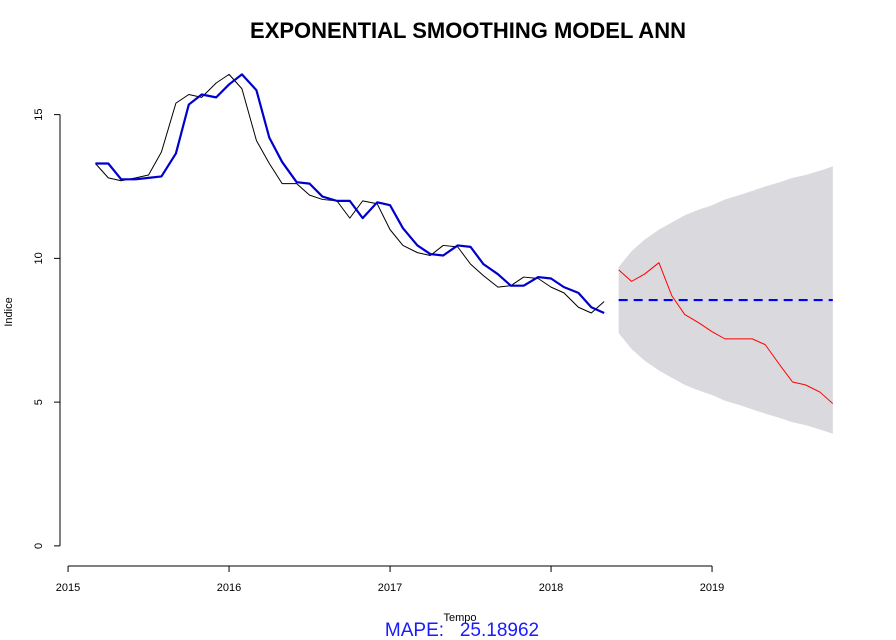 This screenshot has width=896, height=640. What do you see at coordinates (459, 618) in the screenshot?
I see `x-axis-label: Tempo` at bounding box center [459, 618].